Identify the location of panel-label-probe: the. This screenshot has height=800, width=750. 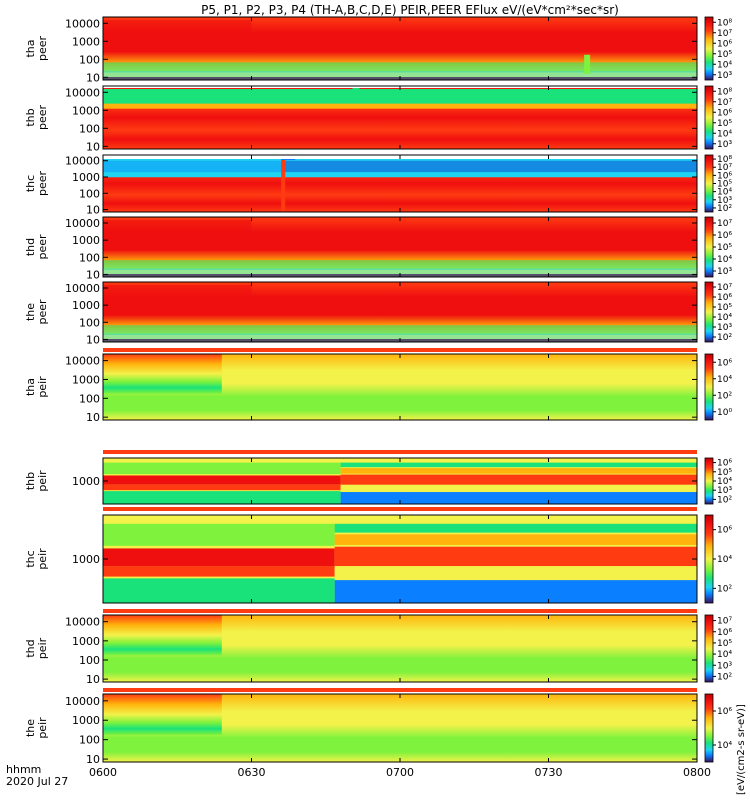
(30, 728).